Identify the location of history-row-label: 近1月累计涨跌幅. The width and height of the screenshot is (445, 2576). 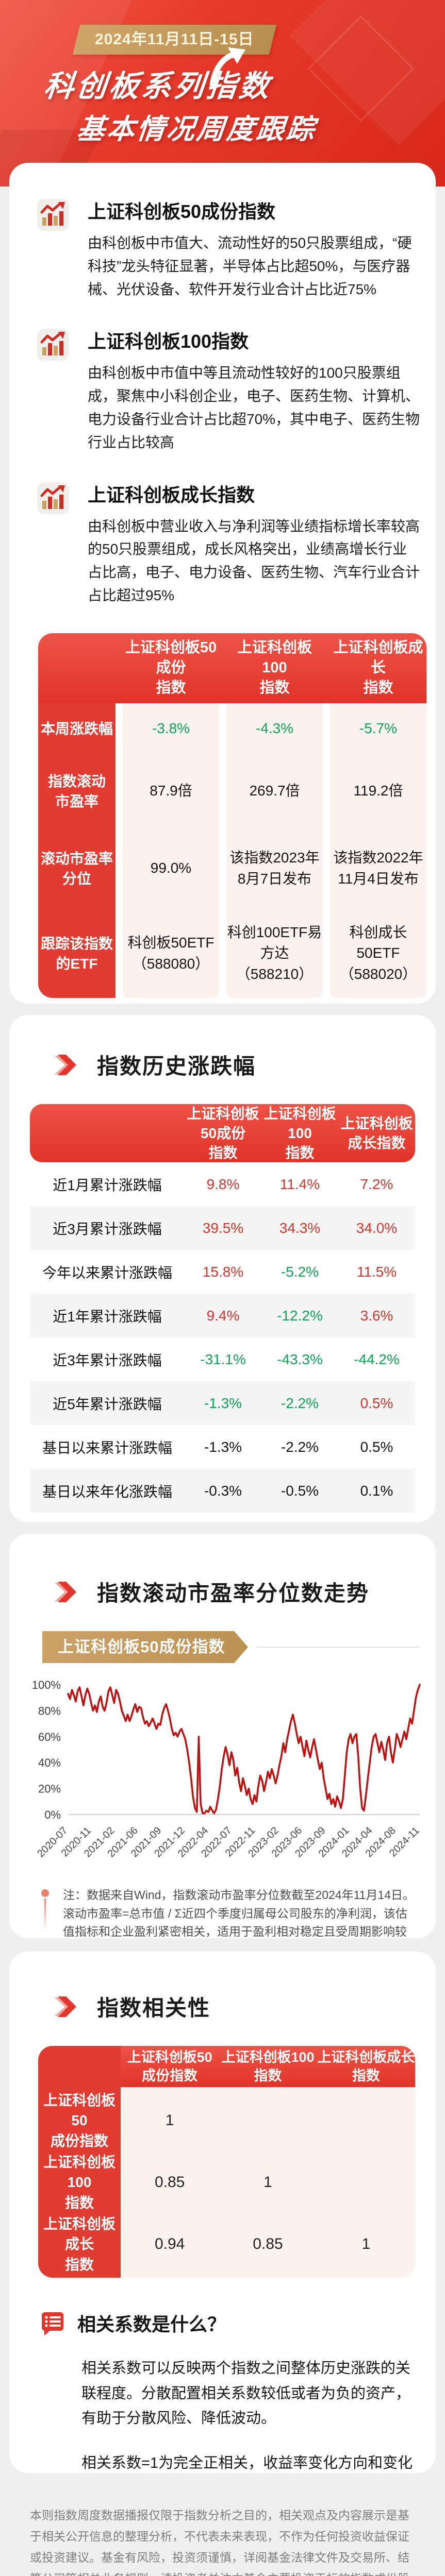
(108, 1185).